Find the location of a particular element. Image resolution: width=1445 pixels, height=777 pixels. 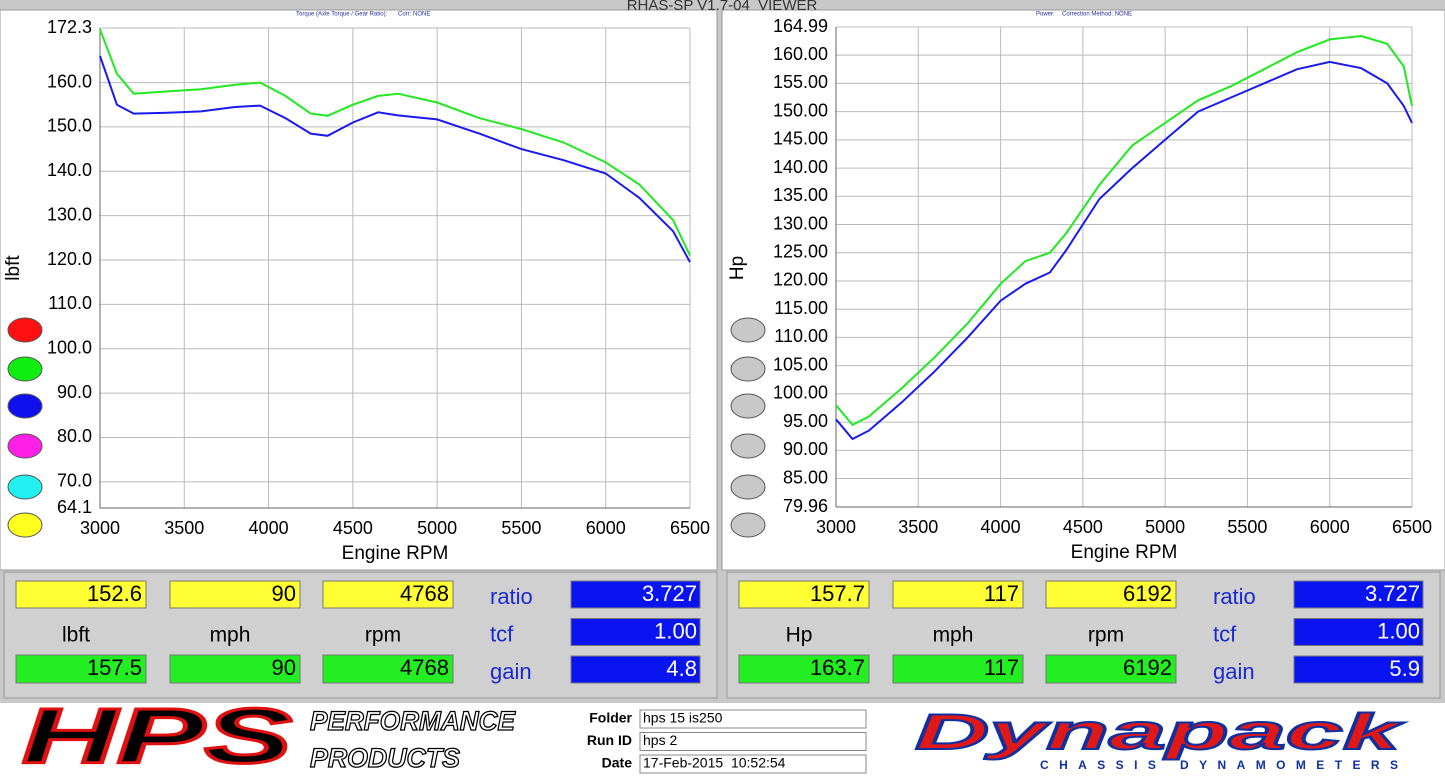

y-tick-label: 95.00 is located at coordinates (805, 421).